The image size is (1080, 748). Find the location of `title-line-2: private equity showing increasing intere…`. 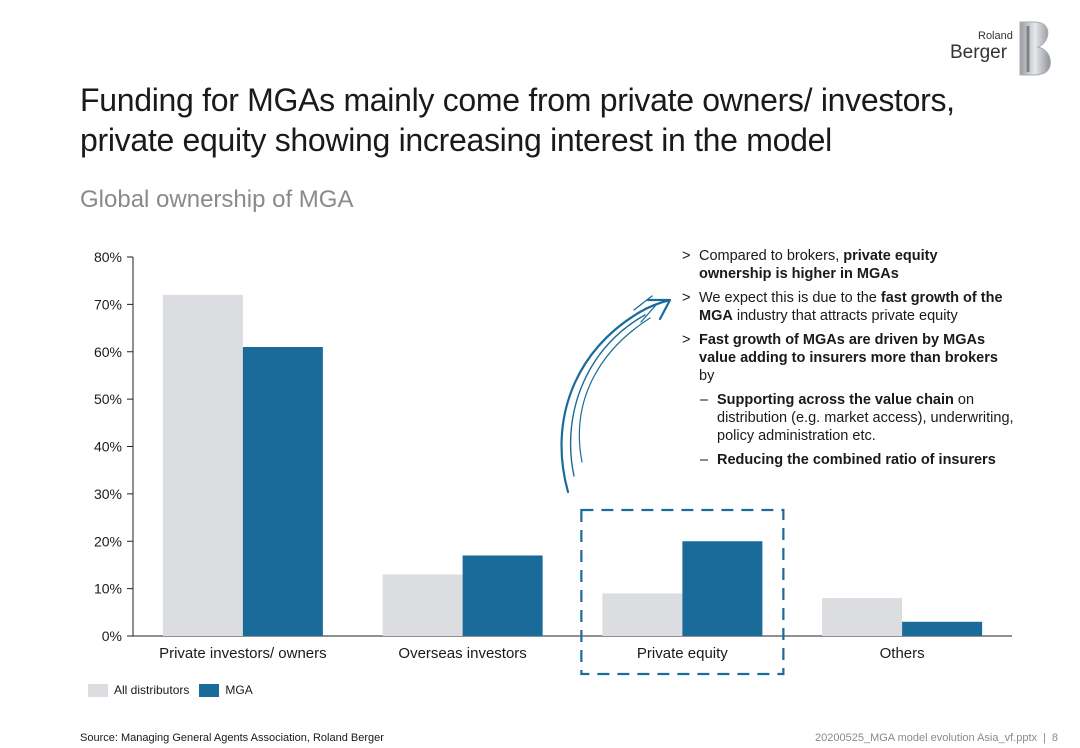

title-line-2: private equity showing increasing intere… is located at coordinates (456, 140).